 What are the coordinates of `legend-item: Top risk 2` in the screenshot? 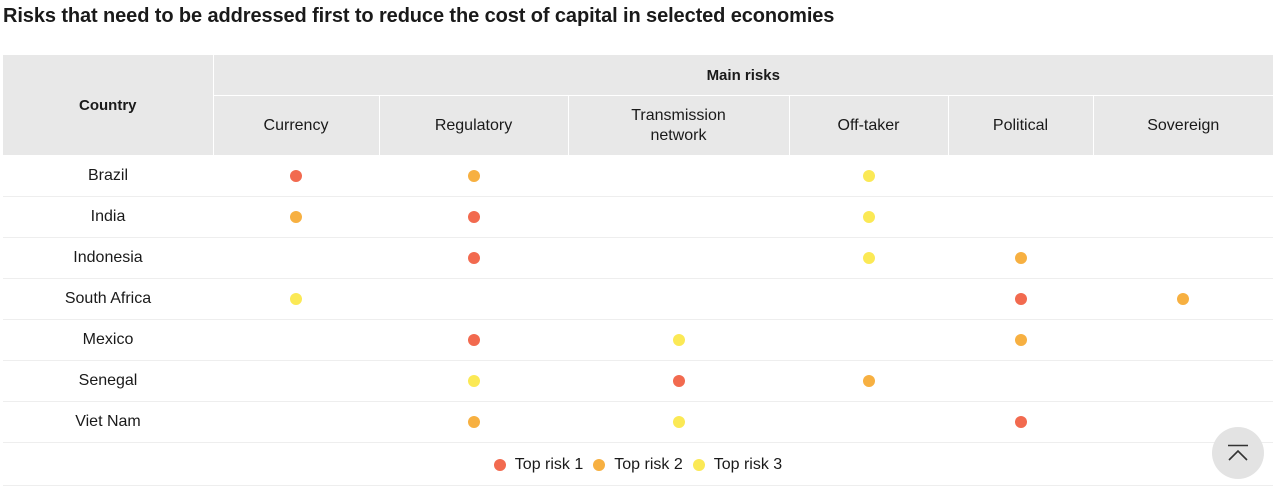 It's located at (638, 465).